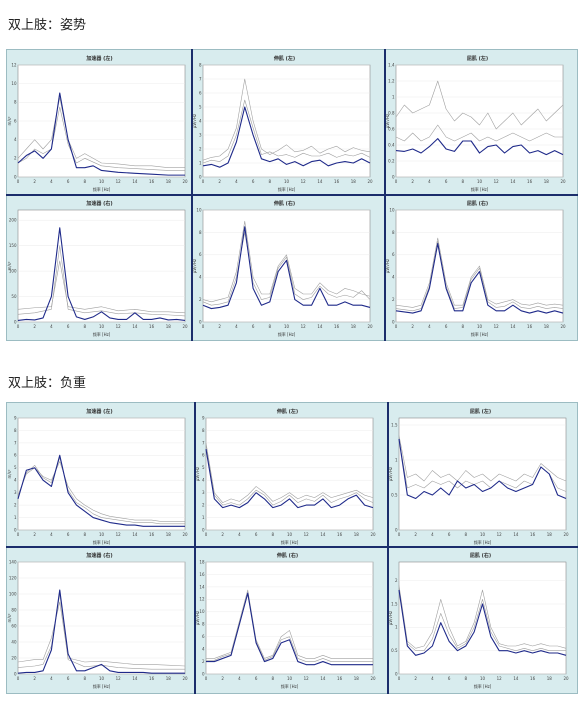 This screenshot has width=584, height=721. What do you see at coordinates (13, 220) in the screenshot?
I see `y-tick-label: 200` at bounding box center [13, 220].